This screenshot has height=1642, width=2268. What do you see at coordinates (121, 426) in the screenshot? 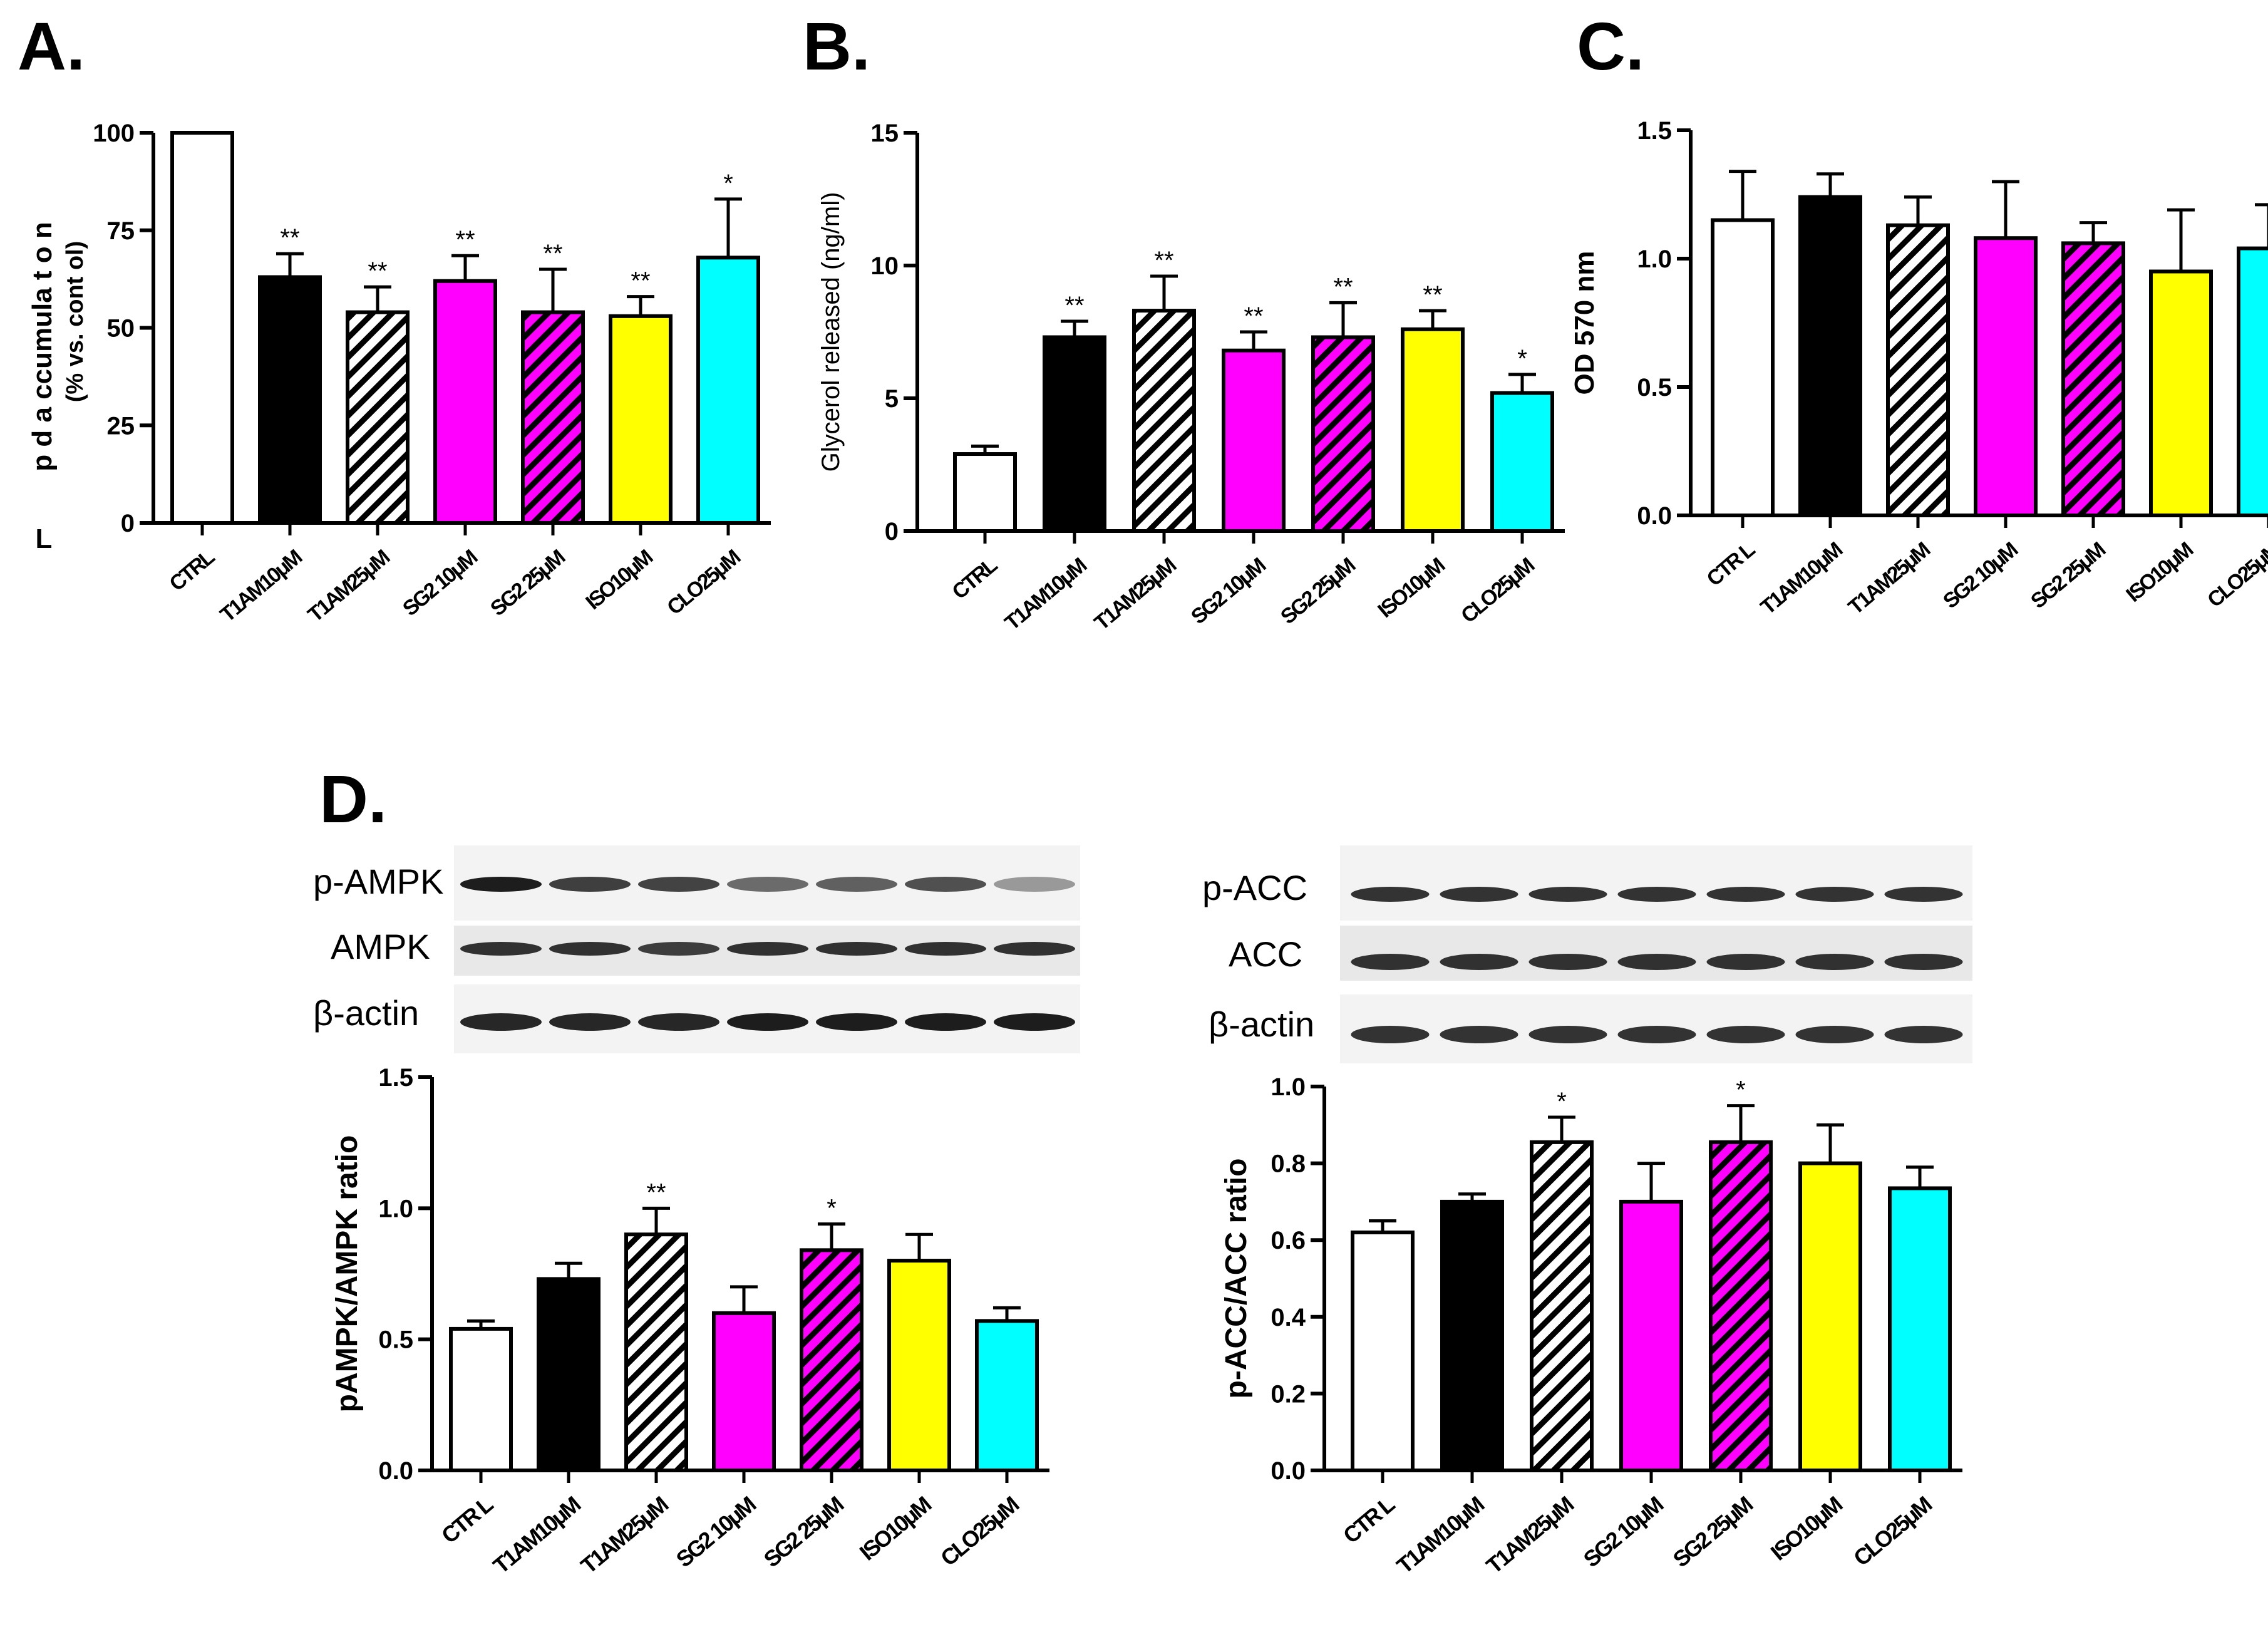
I see `y-tick-label: 25` at bounding box center [121, 426].